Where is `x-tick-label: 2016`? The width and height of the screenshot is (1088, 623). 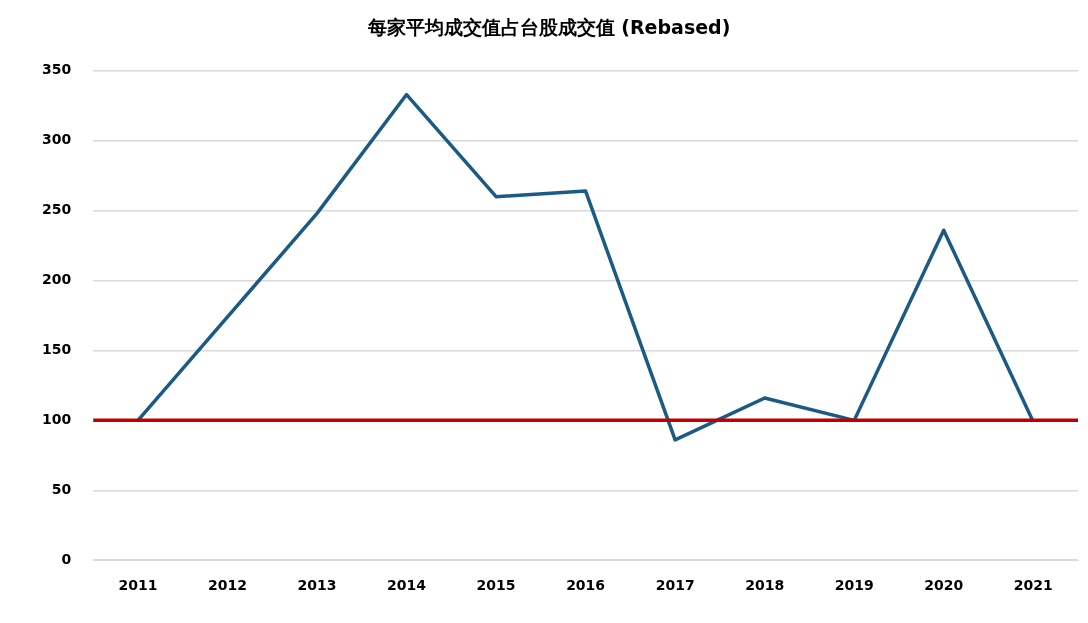 x-tick-label: 2016 is located at coordinates (586, 585).